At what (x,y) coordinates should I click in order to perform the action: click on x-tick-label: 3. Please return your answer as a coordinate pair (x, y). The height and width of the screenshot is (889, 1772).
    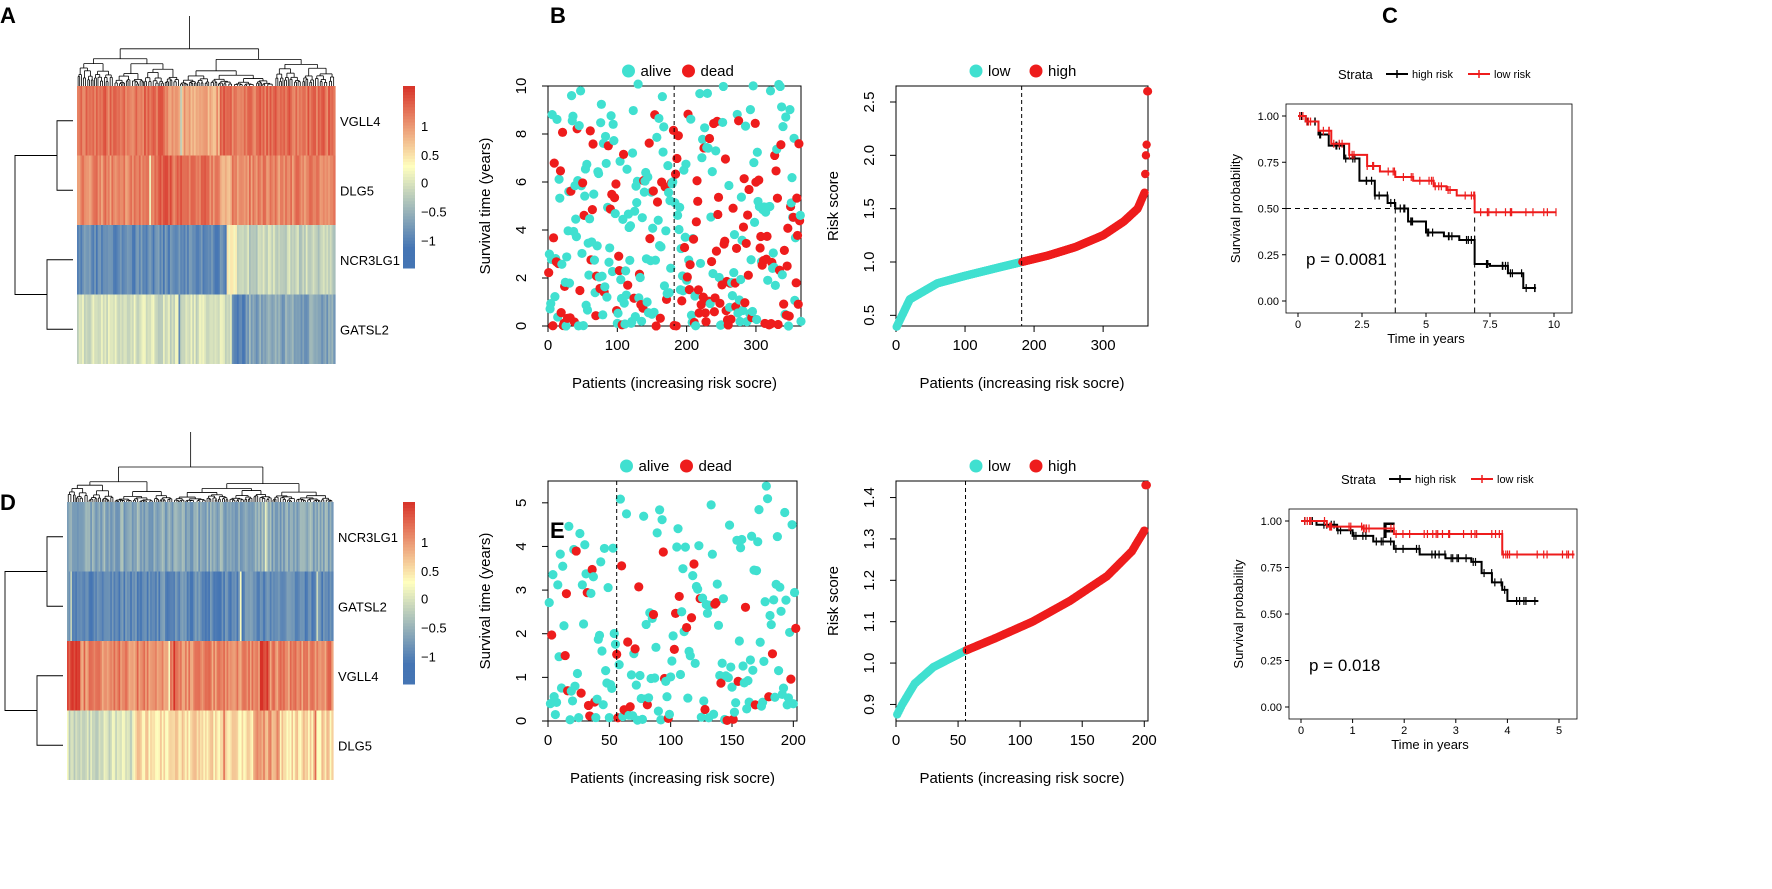
    Looking at the image, I should click on (1456, 731).